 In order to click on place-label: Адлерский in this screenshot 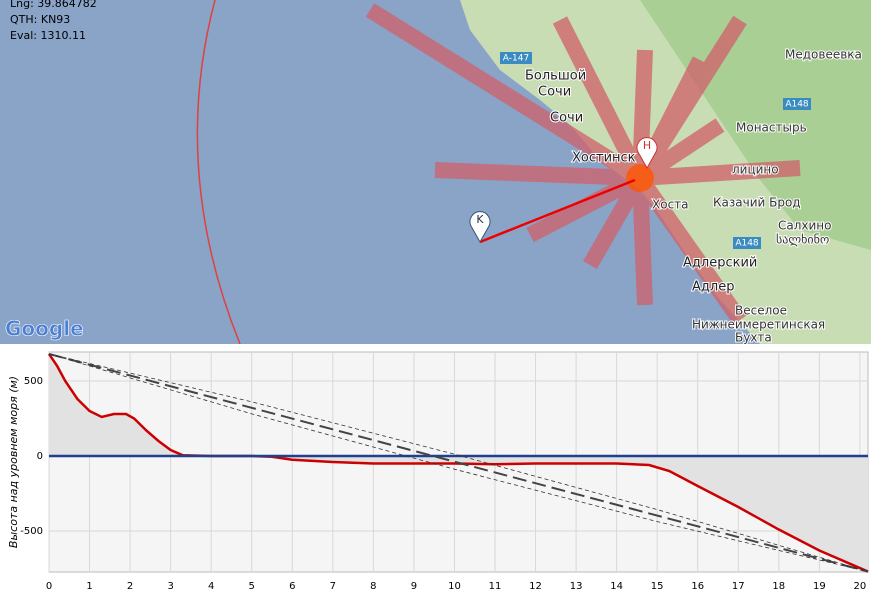, I will do `click(720, 263)`.